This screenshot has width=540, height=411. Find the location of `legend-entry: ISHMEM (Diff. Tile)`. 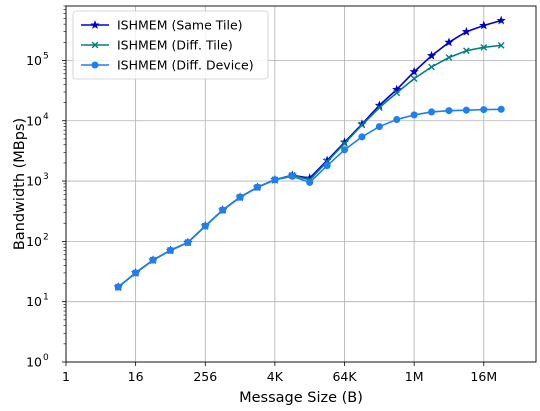

legend-entry: ISHMEM (Diff. Tile) is located at coordinates (157, 45).